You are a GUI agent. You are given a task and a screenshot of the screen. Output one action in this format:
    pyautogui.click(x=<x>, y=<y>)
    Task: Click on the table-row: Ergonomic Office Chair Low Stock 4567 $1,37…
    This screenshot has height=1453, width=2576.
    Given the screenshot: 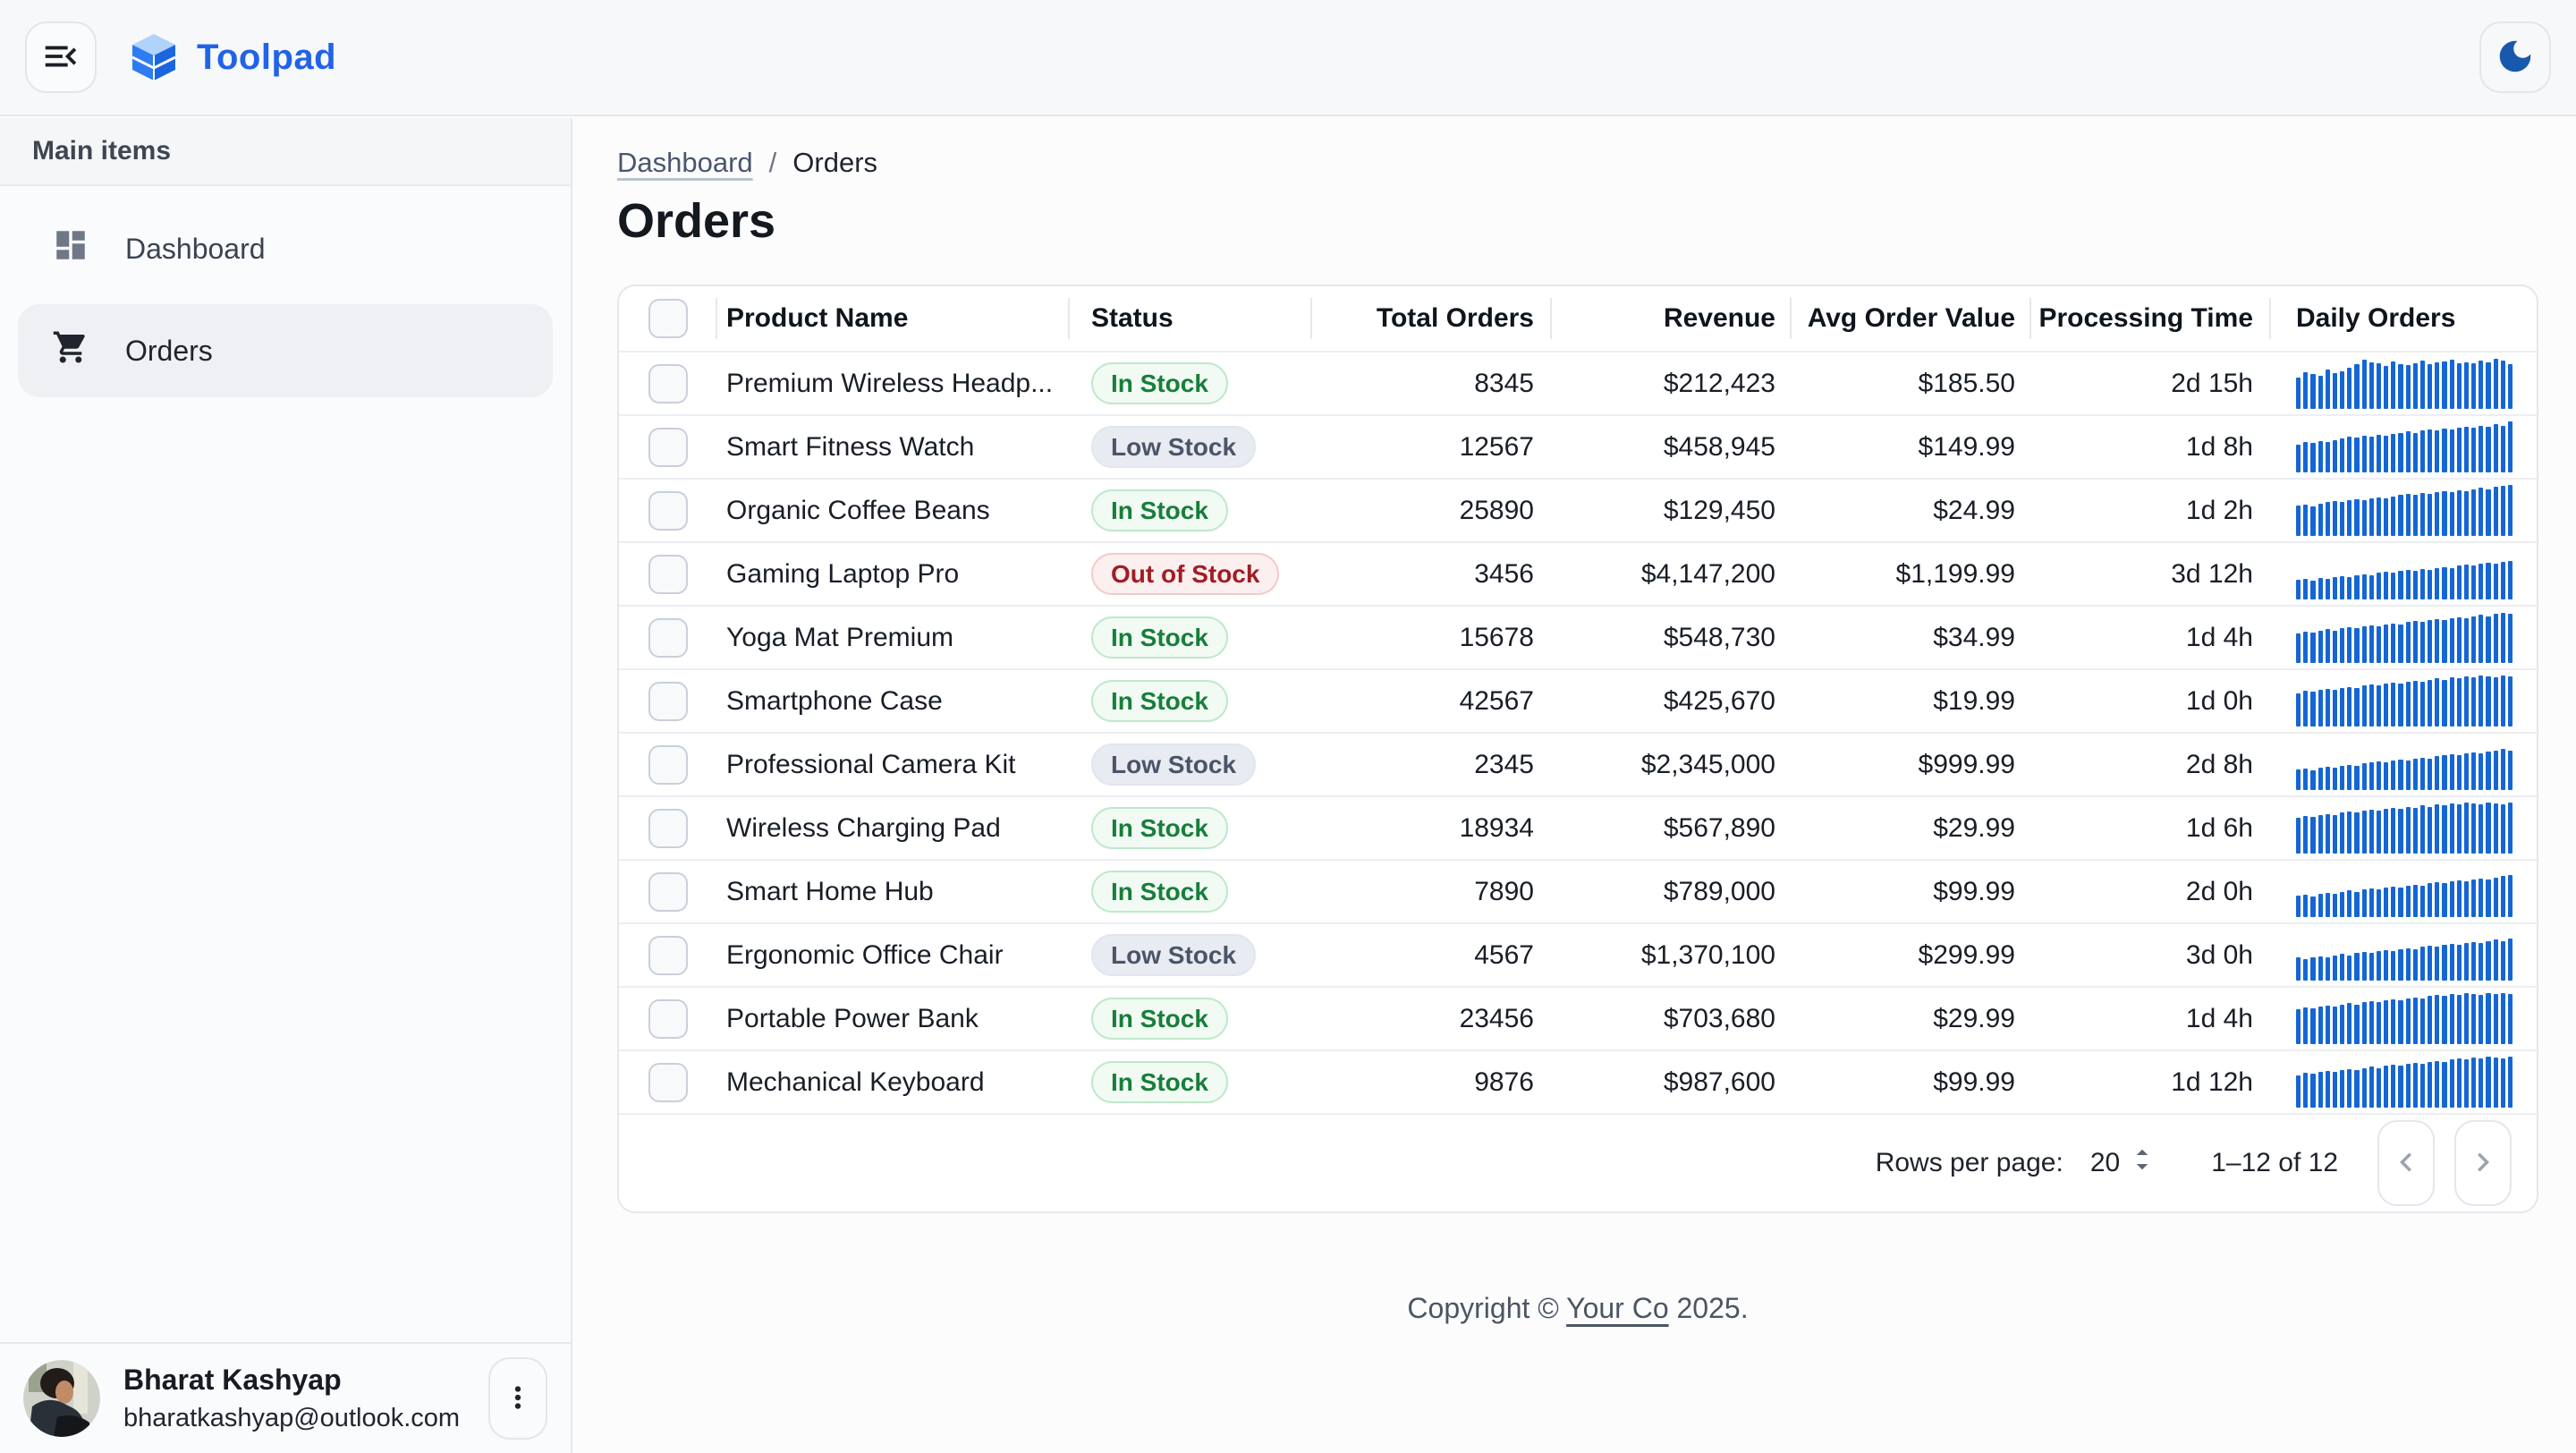 What is the action you would take?
    pyautogui.click(x=1578, y=954)
    